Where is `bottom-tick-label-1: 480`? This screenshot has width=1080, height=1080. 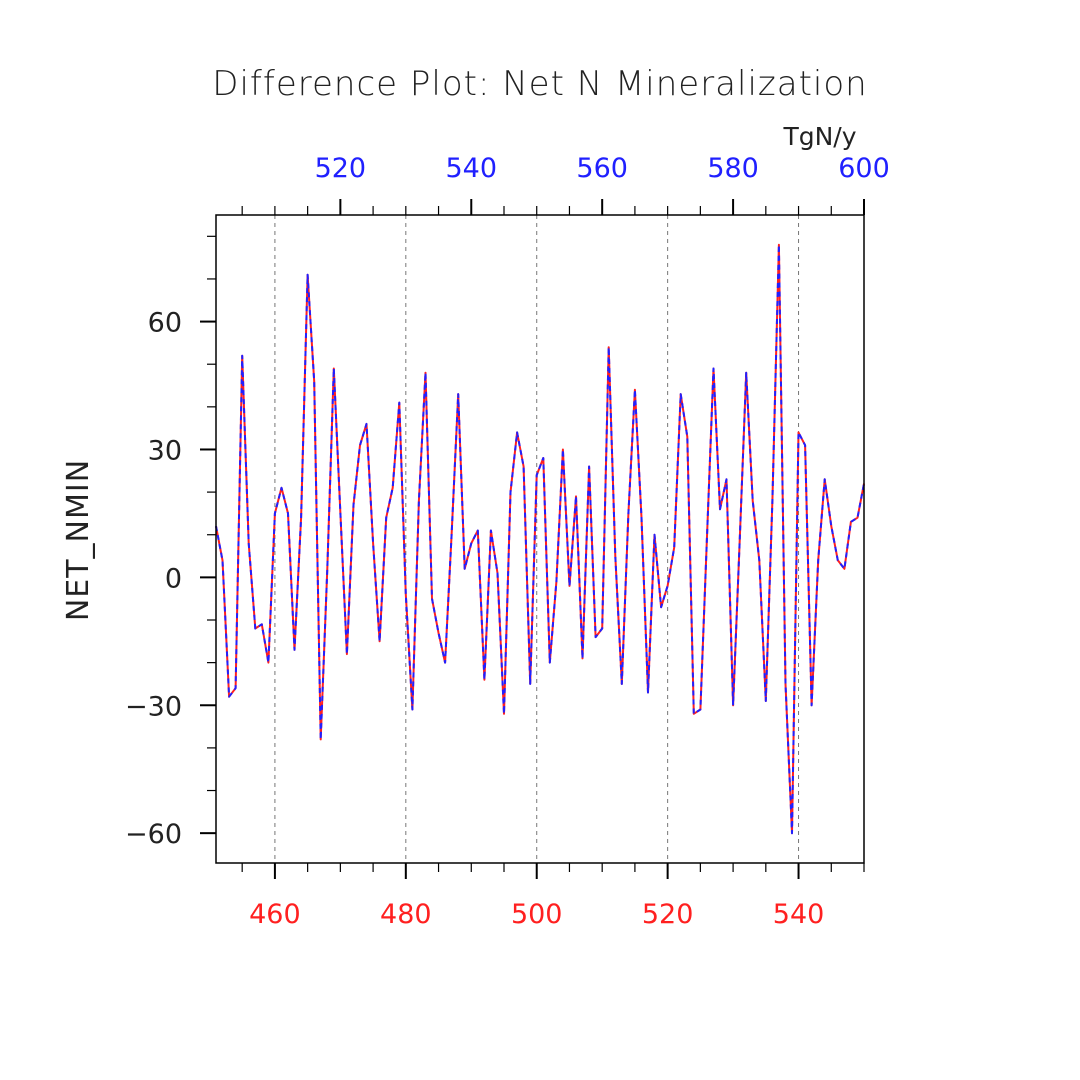 bottom-tick-label-1: 480 is located at coordinates (406, 914).